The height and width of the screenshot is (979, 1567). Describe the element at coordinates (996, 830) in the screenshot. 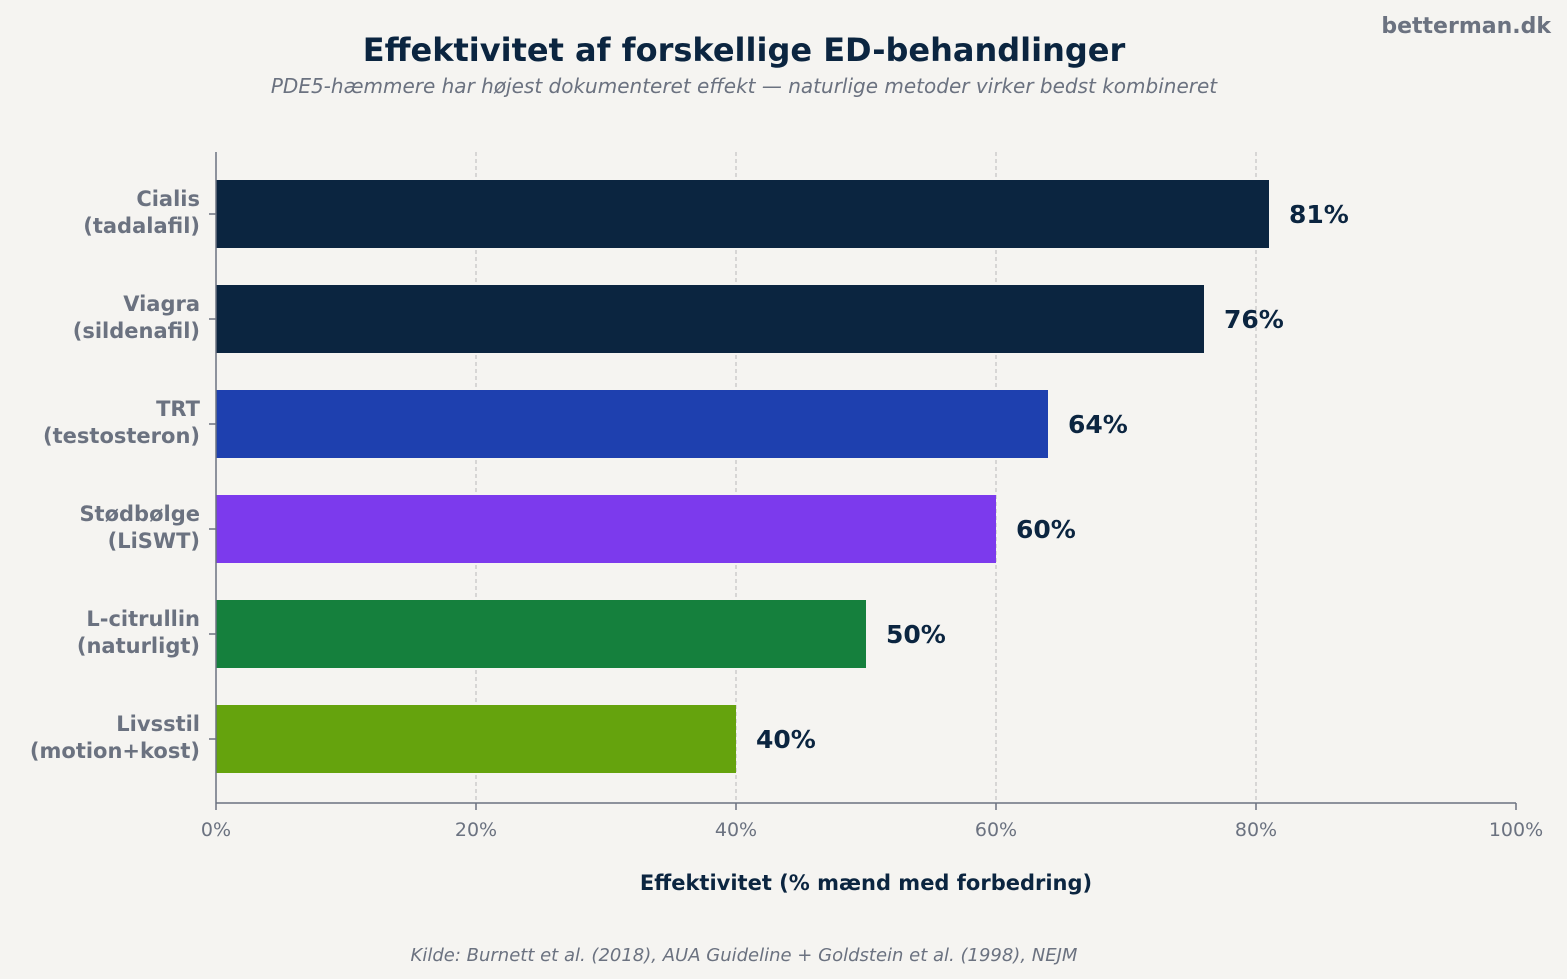

I see `x-tick-label-60: 60%` at that location.